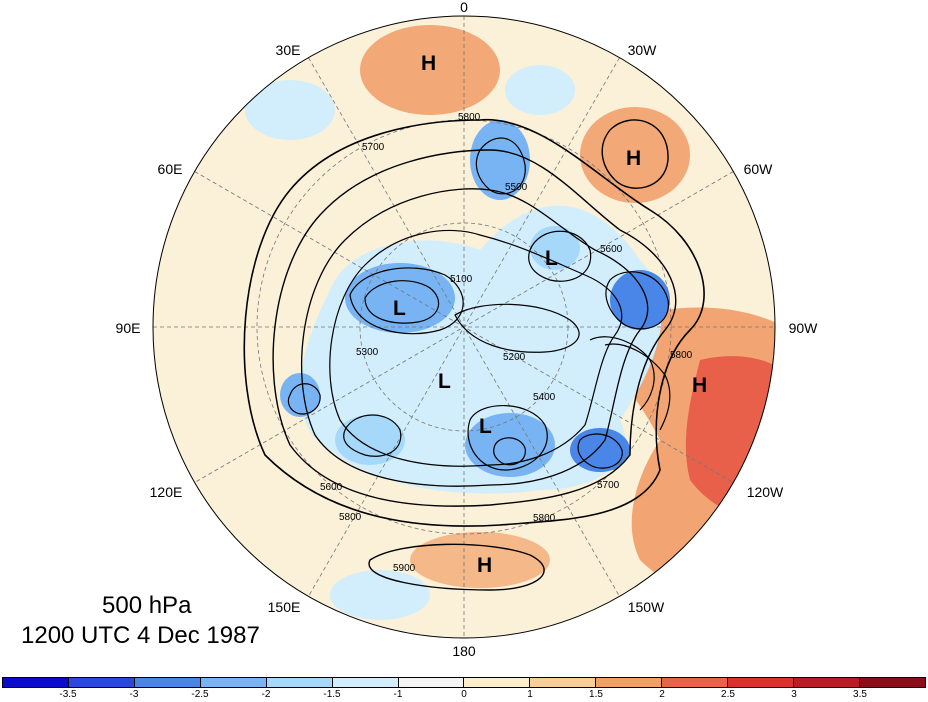 This screenshot has height=702, width=928. Describe the element at coordinates (530, 694) in the screenshot. I see `colorbar-label: 1` at that location.